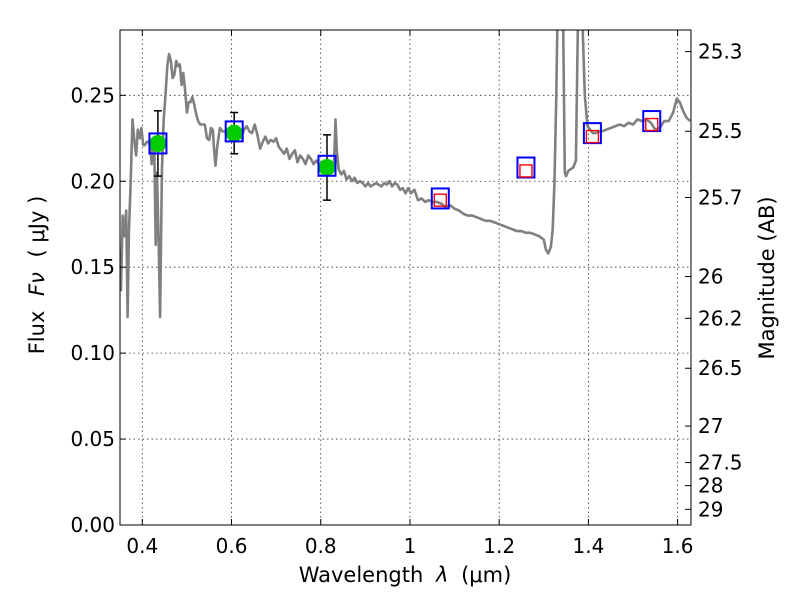  I want to click on y2-tick-label: 25.7, so click(720, 197).